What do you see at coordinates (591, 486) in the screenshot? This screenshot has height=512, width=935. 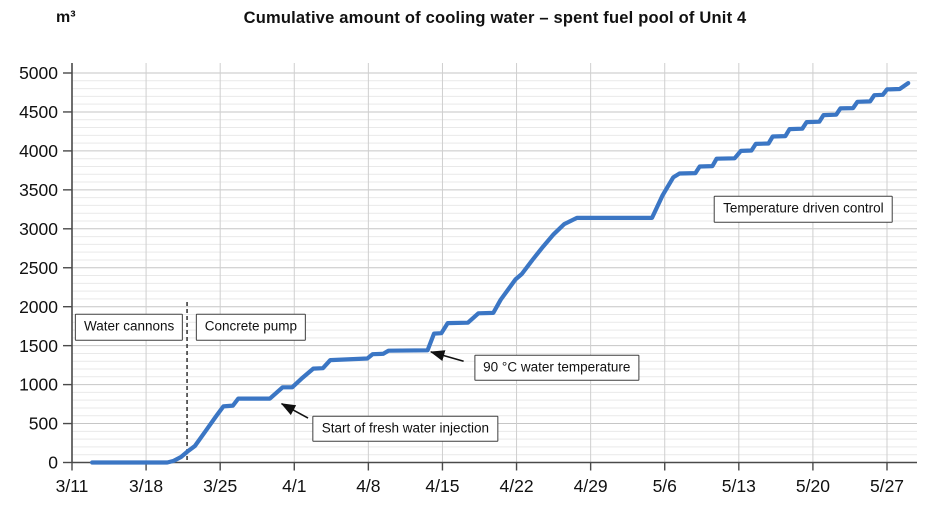 I see `x-tick-label: 4/29` at bounding box center [591, 486].